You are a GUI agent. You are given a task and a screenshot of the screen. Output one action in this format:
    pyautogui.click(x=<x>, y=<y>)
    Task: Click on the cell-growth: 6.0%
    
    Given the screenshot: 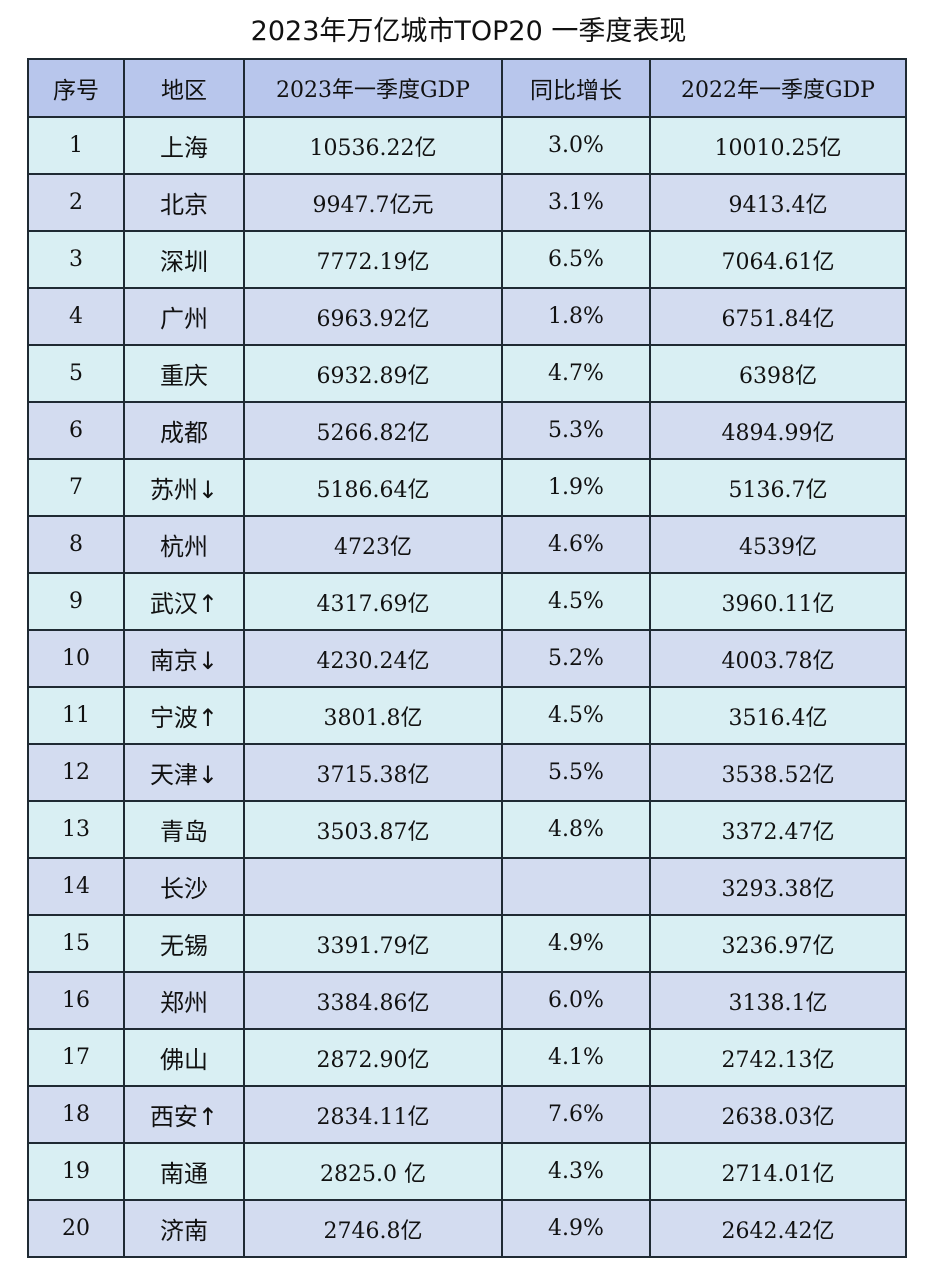 What is the action you would take?
    pyautogui.click(x=576, y=1000)
    